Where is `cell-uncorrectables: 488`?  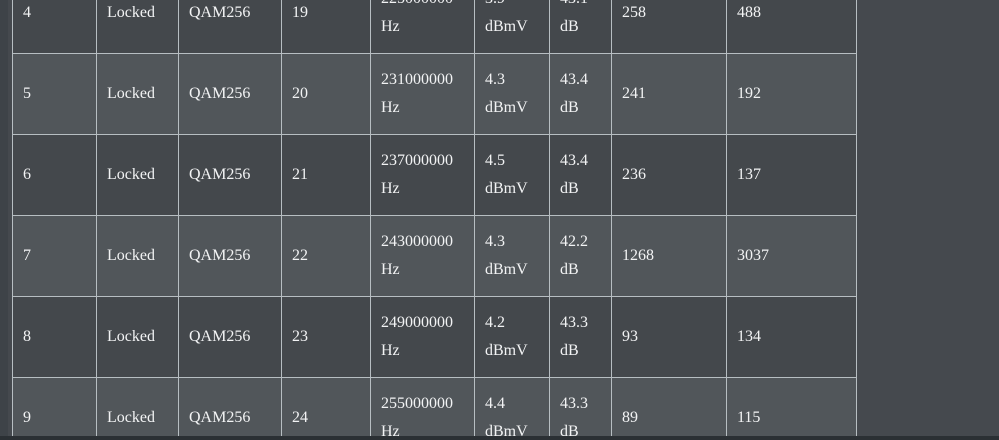 cell-uncorrectables: 488 is located at coordinates (791, 27).